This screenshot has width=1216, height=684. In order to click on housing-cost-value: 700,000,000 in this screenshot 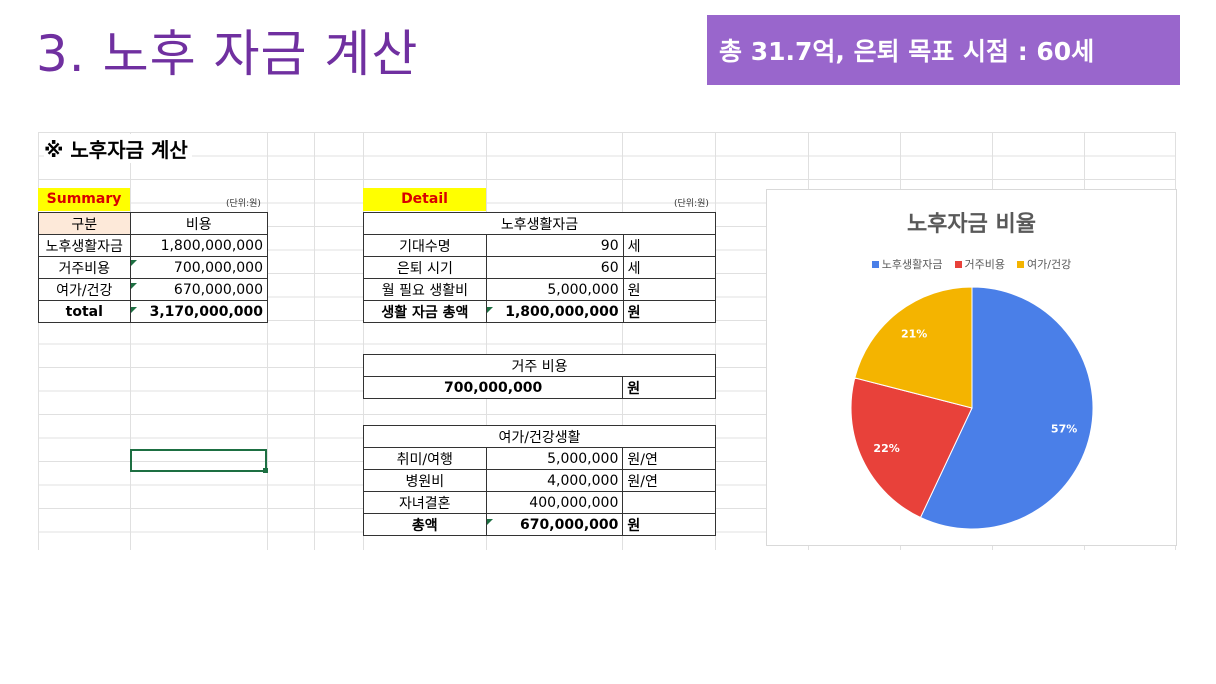, I will do `click(493, 387)`.